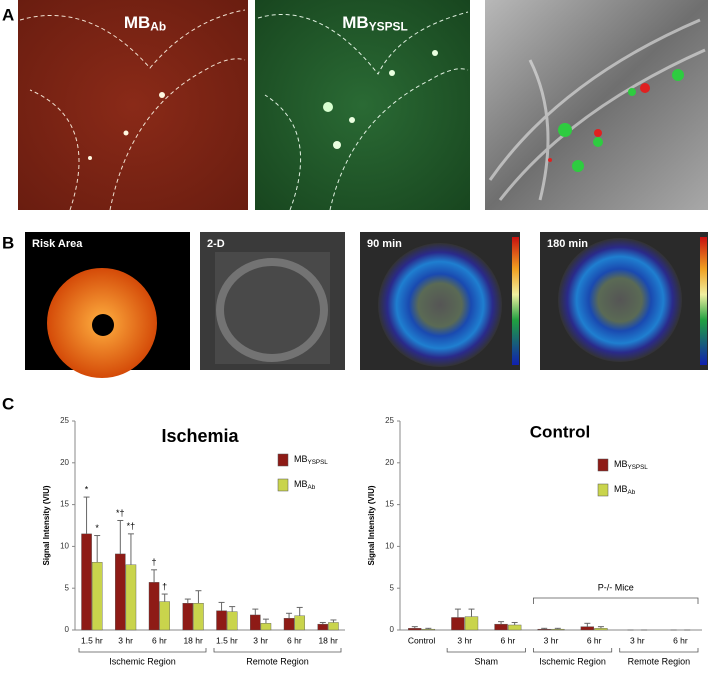  What do you see at coordinates (145, 23) in the screenshot?
I see `image-label: MBAb` at bounding box center [145, 23].